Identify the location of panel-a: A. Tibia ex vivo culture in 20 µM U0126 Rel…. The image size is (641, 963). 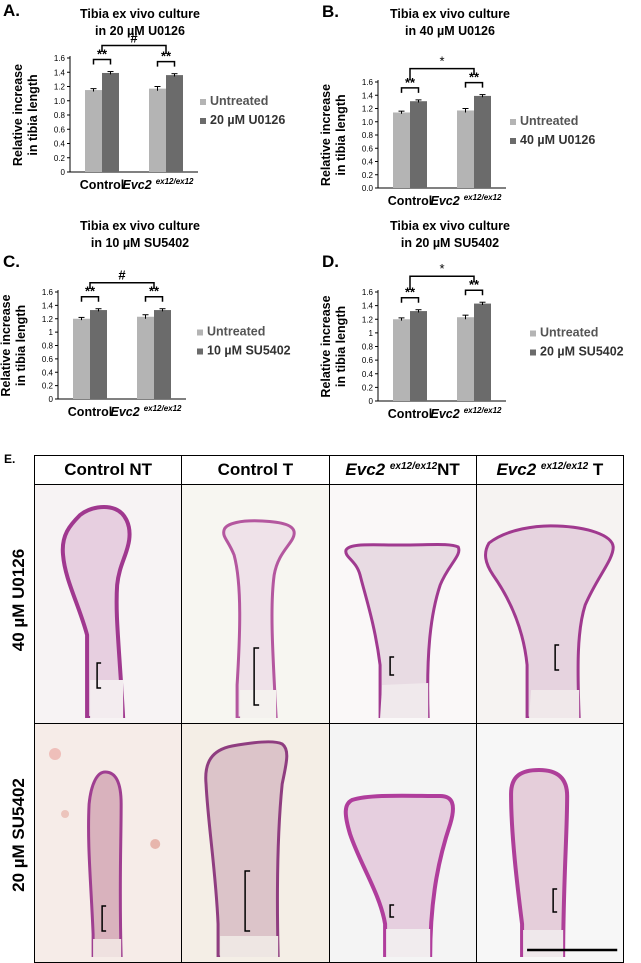
(160, 111).